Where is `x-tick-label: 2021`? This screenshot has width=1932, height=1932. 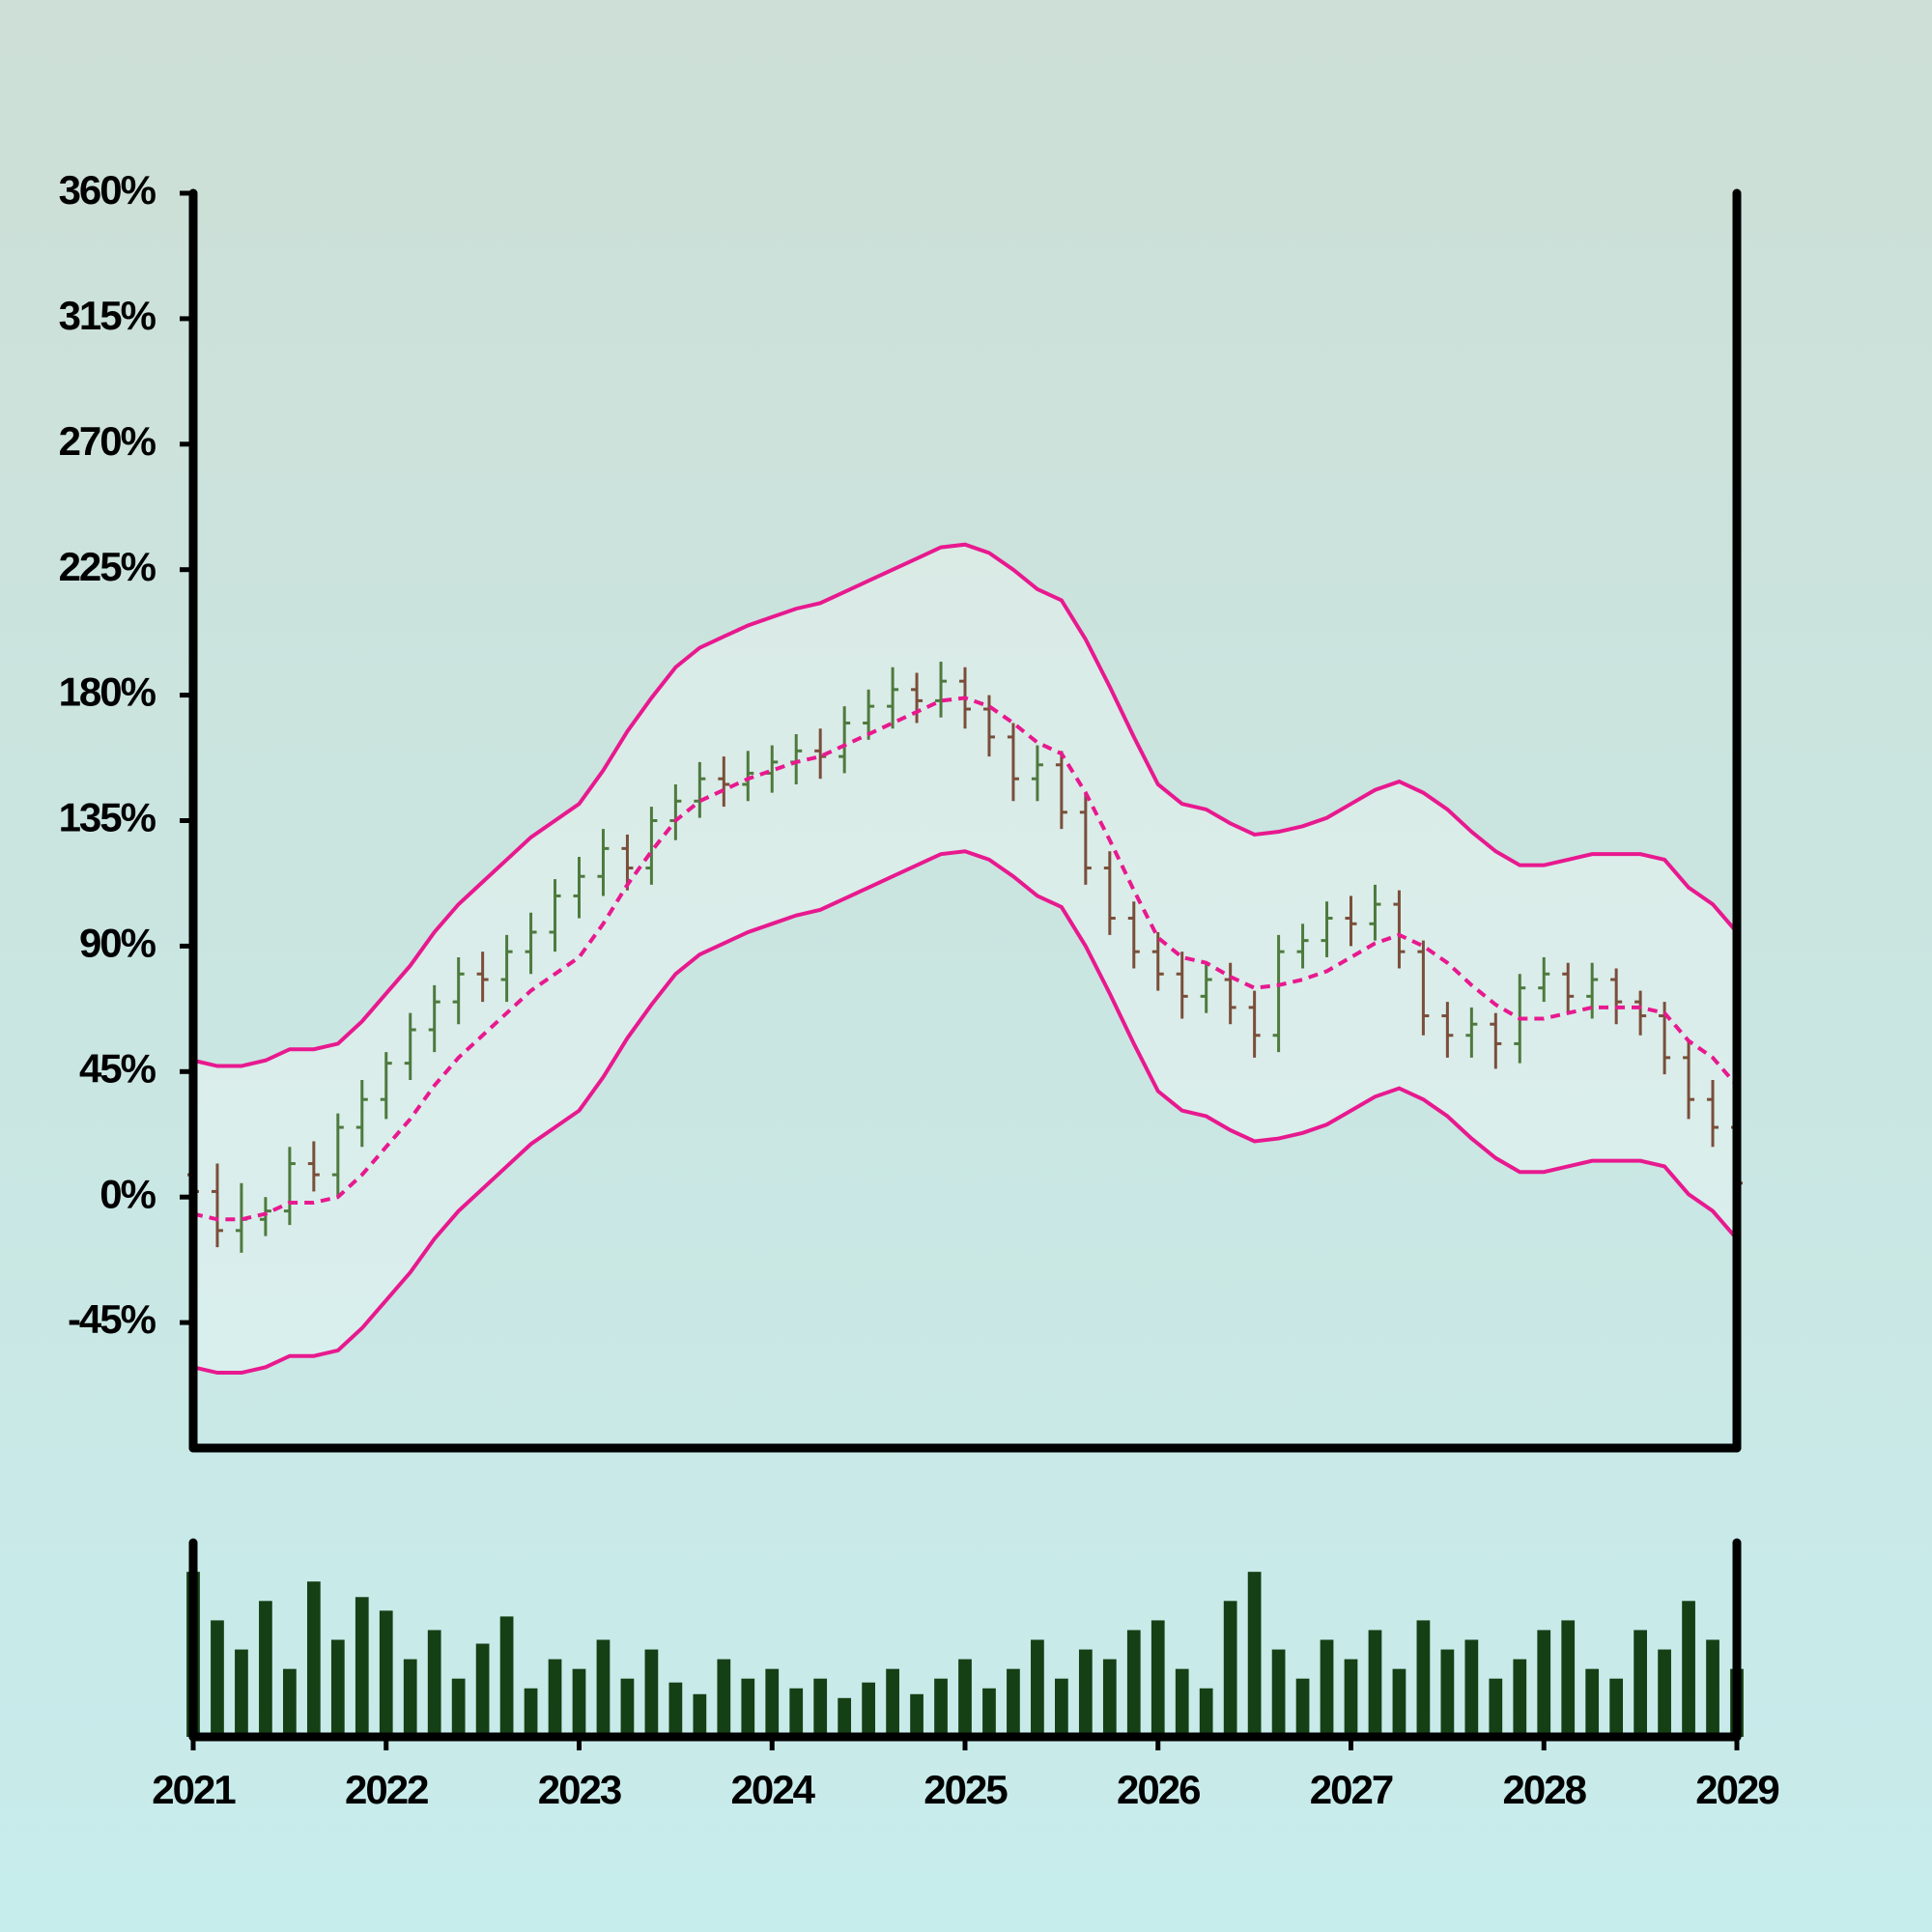
x-tick-label: 2021 is located at coordinates (194, 1789).